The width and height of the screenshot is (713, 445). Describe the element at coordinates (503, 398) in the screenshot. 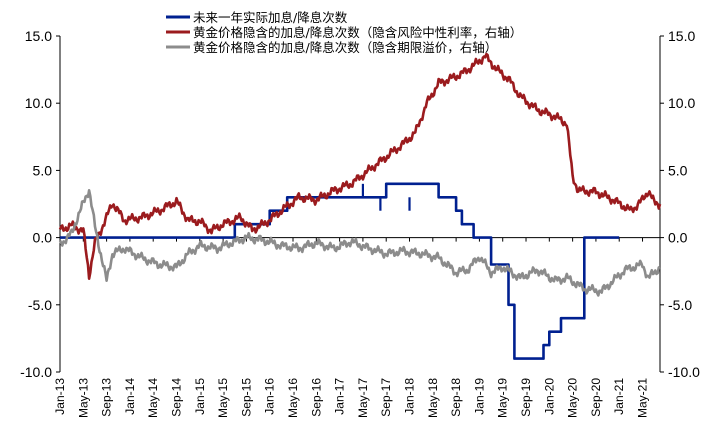

I see `x-tick-label: May-19` at that location.